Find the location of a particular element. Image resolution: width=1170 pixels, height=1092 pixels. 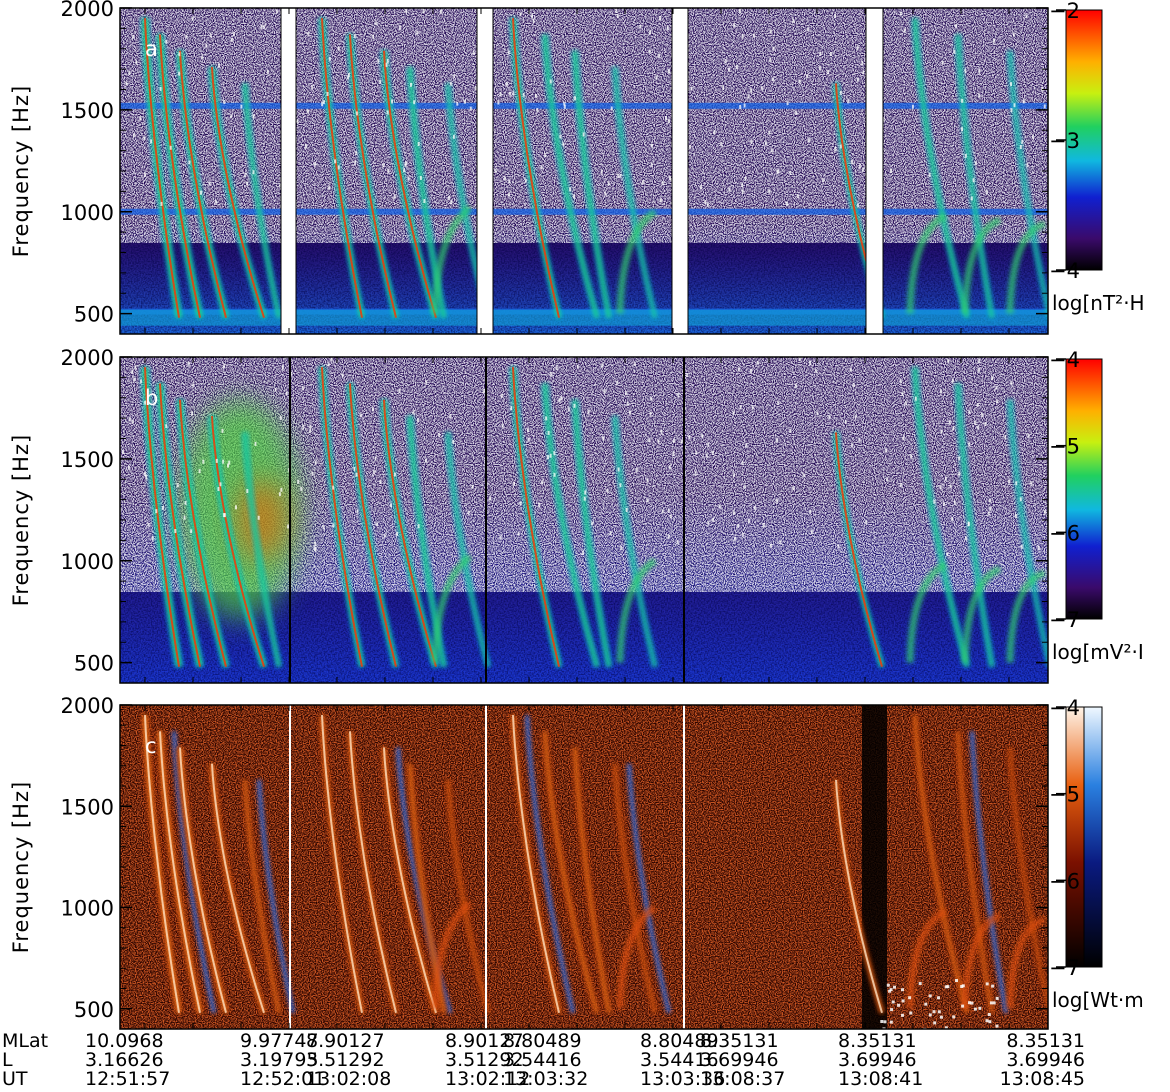

footer-row-label: UT is located at coordinates (15, 1079).